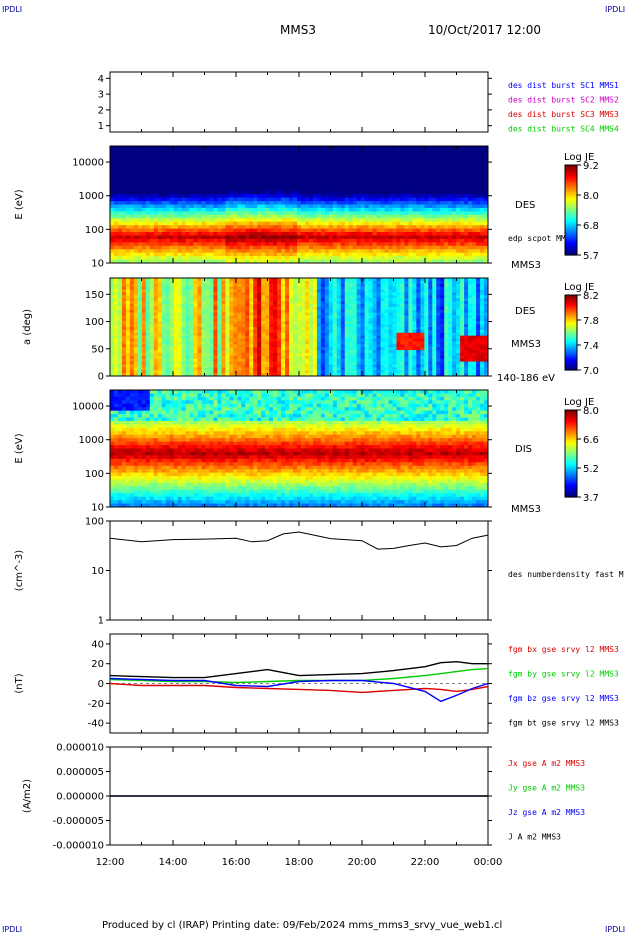 The height and width of the screenshot is (934, 630). Describe the element at coordinates (571, 234) in the screenshot. I see `panel-des-energy-colorbar-cell` at that location.